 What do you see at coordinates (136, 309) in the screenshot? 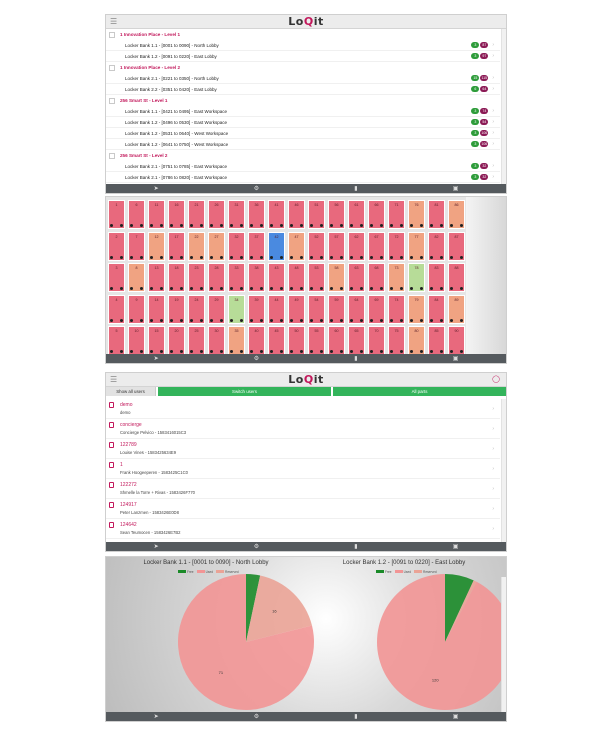
I see `locker-cell: 9` at bounding box center [136, 309].